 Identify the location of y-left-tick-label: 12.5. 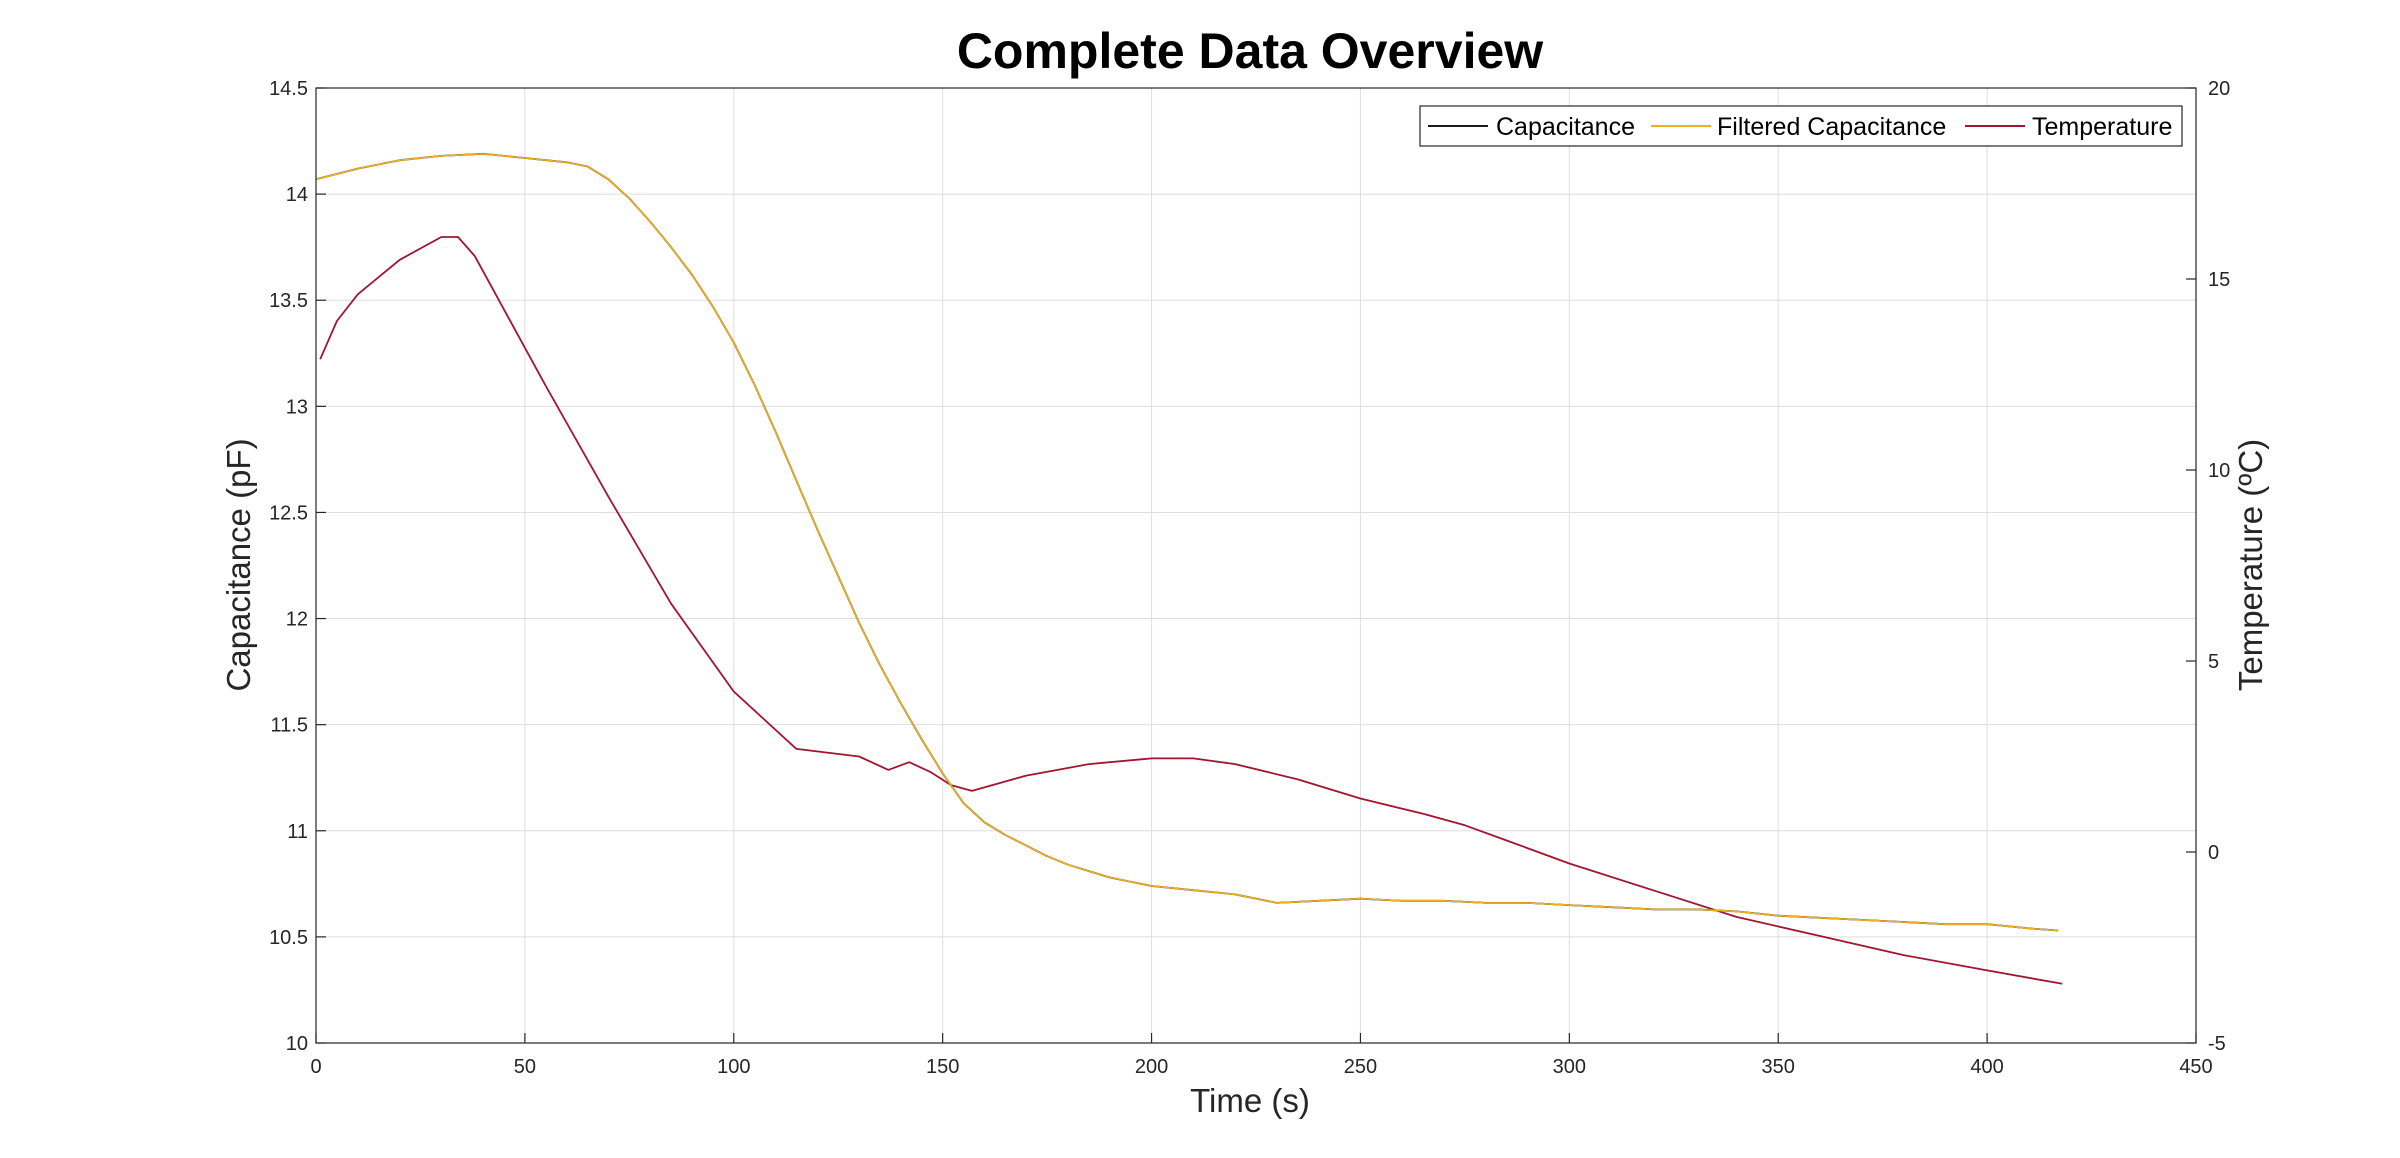
(288, 513).